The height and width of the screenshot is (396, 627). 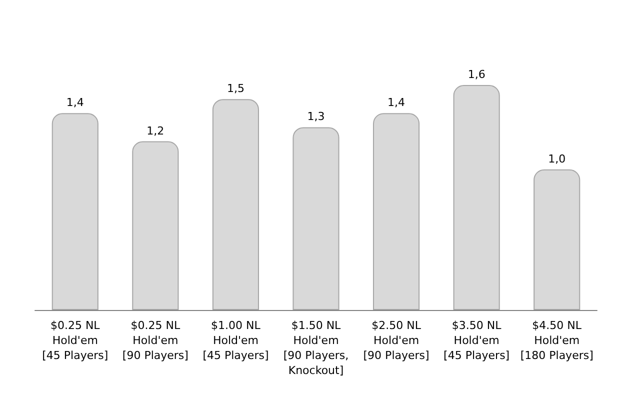 What do you see at coordinates (396, 340) in the screenshot?
I see `x-tick-label: $2.50 NL Hold'em [90 Players]` at bounding box center [396, 340].